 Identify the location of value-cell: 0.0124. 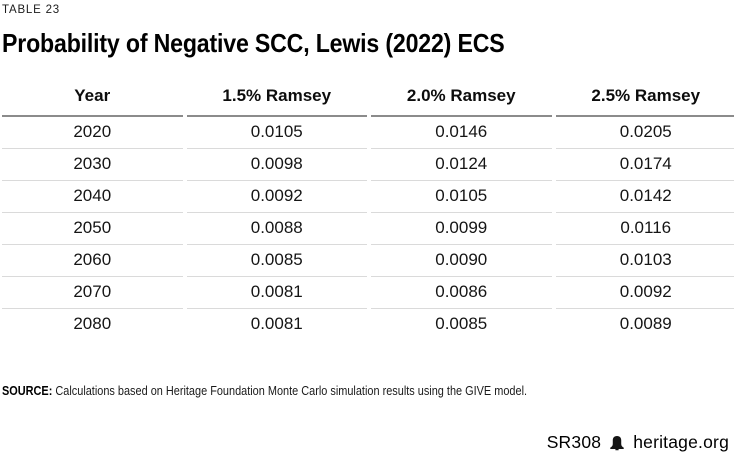
(461, 165).